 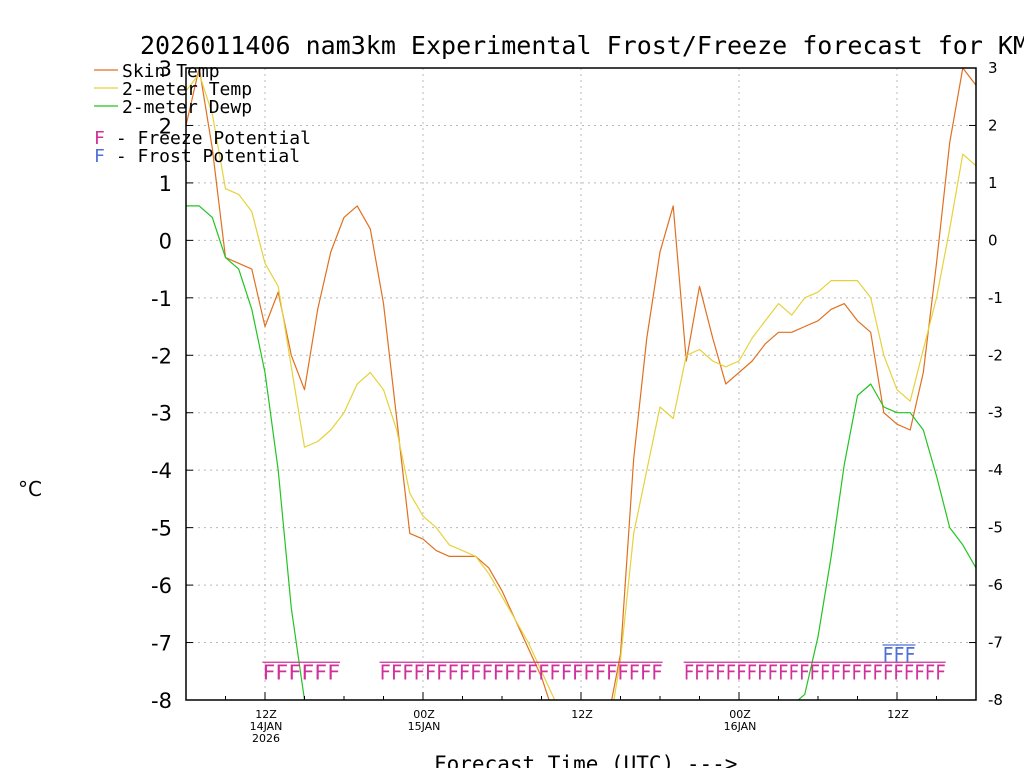 I want to click on y-tick-label-left: 2, so click(x=165, y=126).